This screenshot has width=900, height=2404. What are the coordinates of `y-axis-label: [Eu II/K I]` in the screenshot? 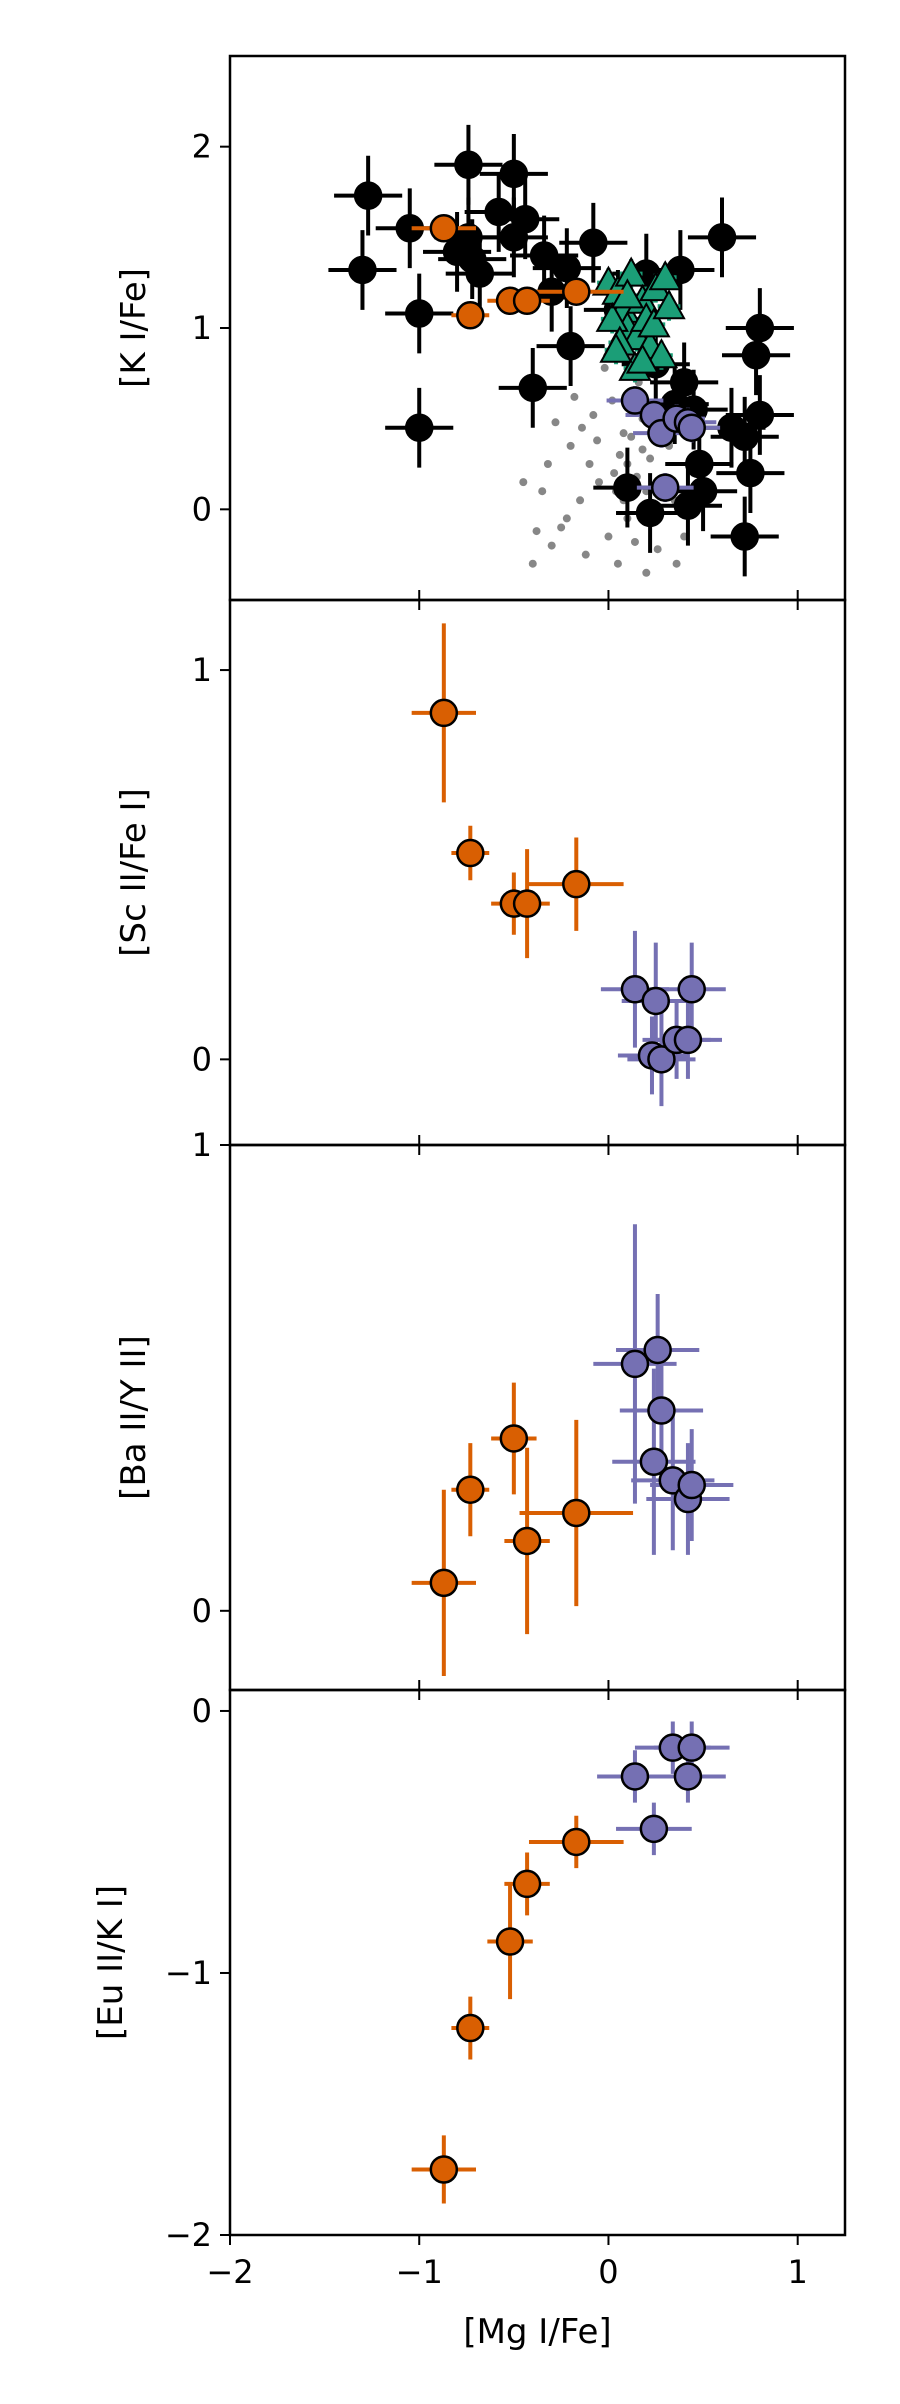 It's located at (111, 1962).